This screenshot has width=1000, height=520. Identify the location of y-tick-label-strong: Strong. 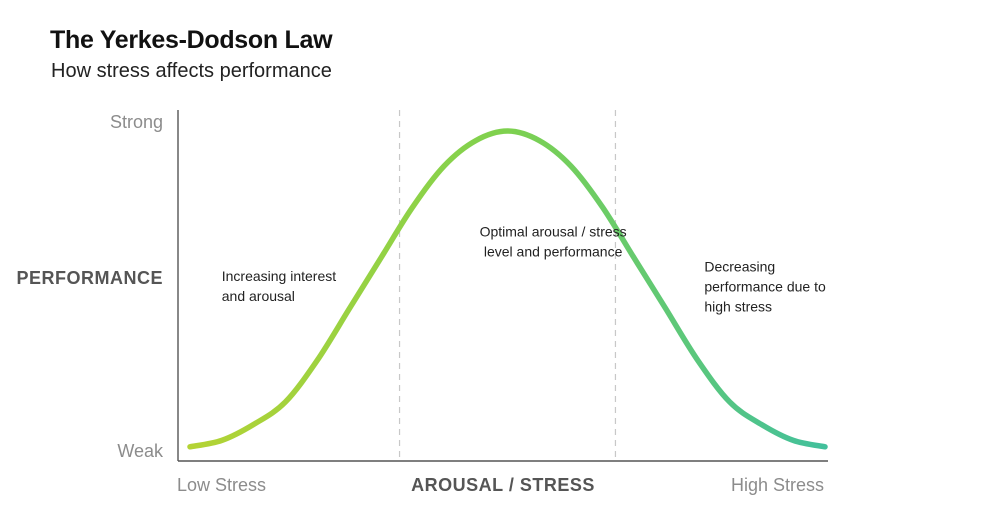
(136, 122).